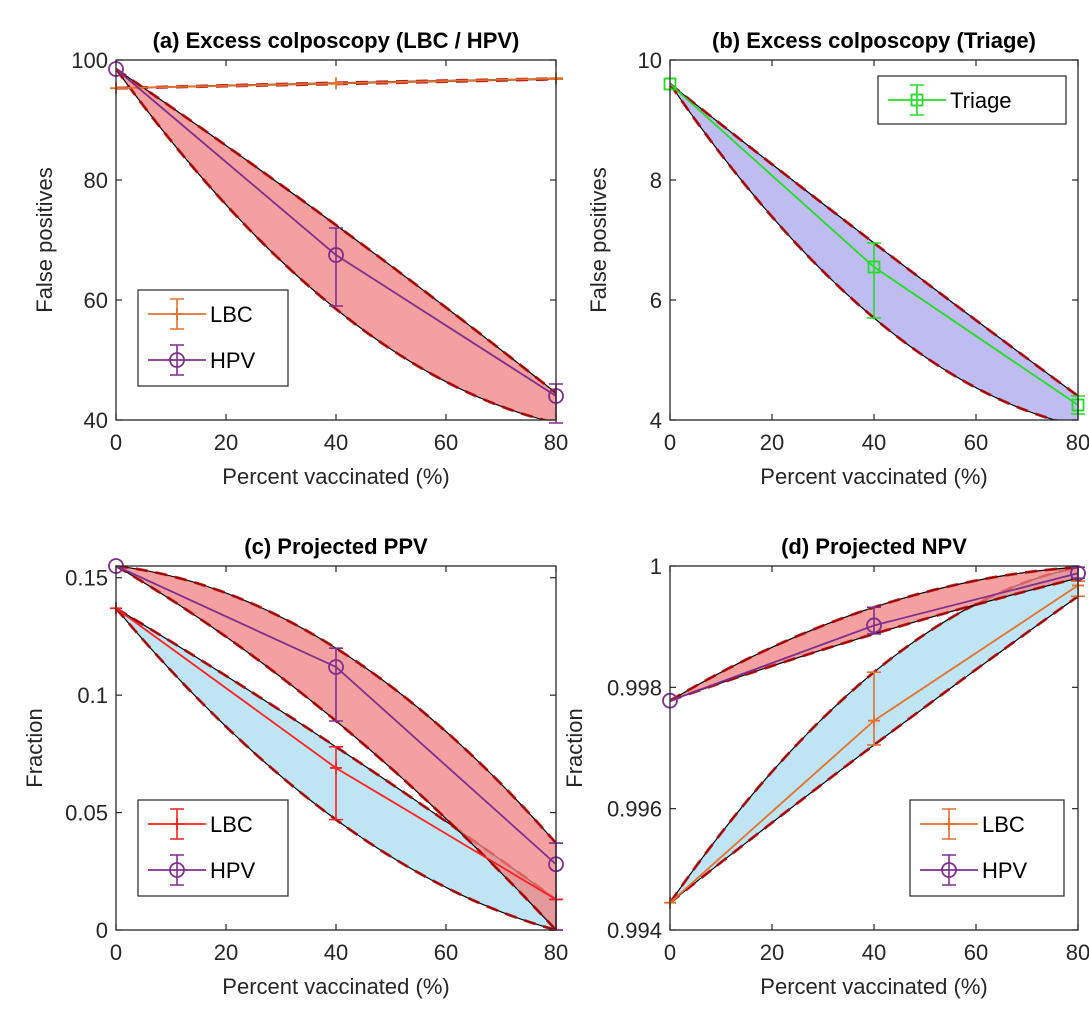 The height and width of the screenshot is (1018, 1089). Describe the element at coordinates (96, 300) in the screenshot. I see `y-tick-label: 60` at that location.